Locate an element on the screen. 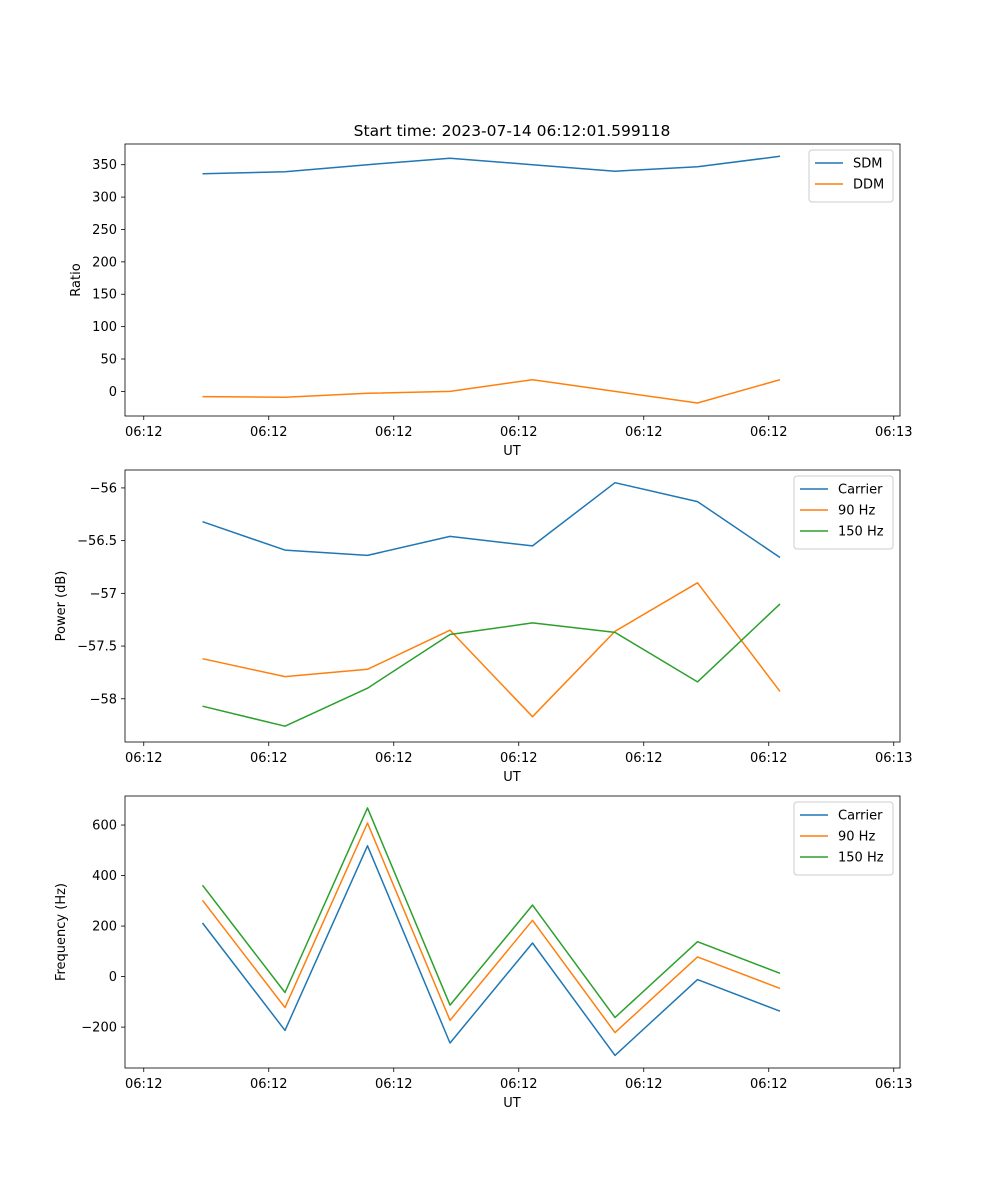 The image size is (1000, 1200). y-axis-label: Ratio is located at coordinates (76, 279).